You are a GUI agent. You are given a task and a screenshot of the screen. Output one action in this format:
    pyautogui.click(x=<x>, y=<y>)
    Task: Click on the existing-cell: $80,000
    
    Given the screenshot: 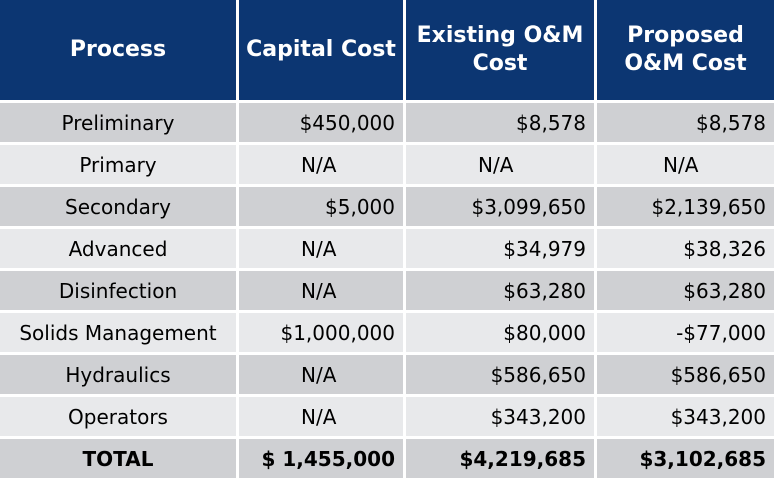 What is the action you would take?
    pyautogui.click(x=500, y=332)
    